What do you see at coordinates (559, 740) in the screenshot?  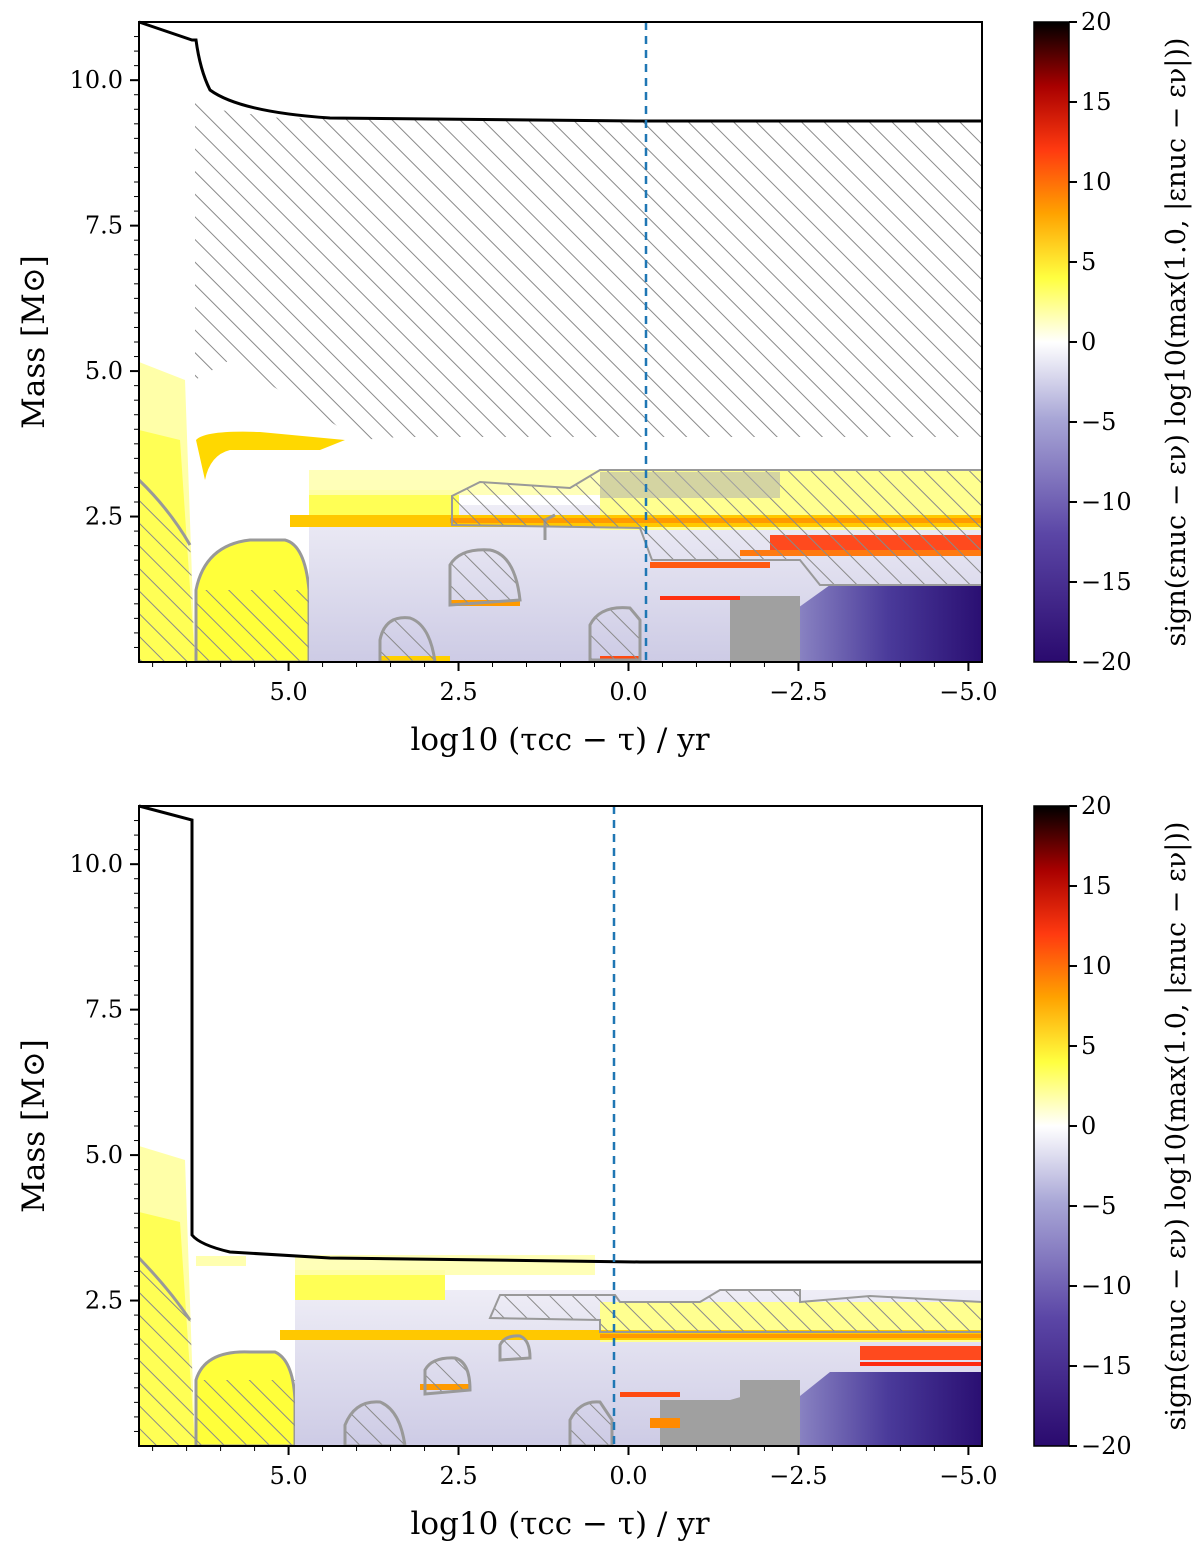 I see `top-x-axis-label: log10 (τcc − τ) / yr` at bounding box center [559, 740].